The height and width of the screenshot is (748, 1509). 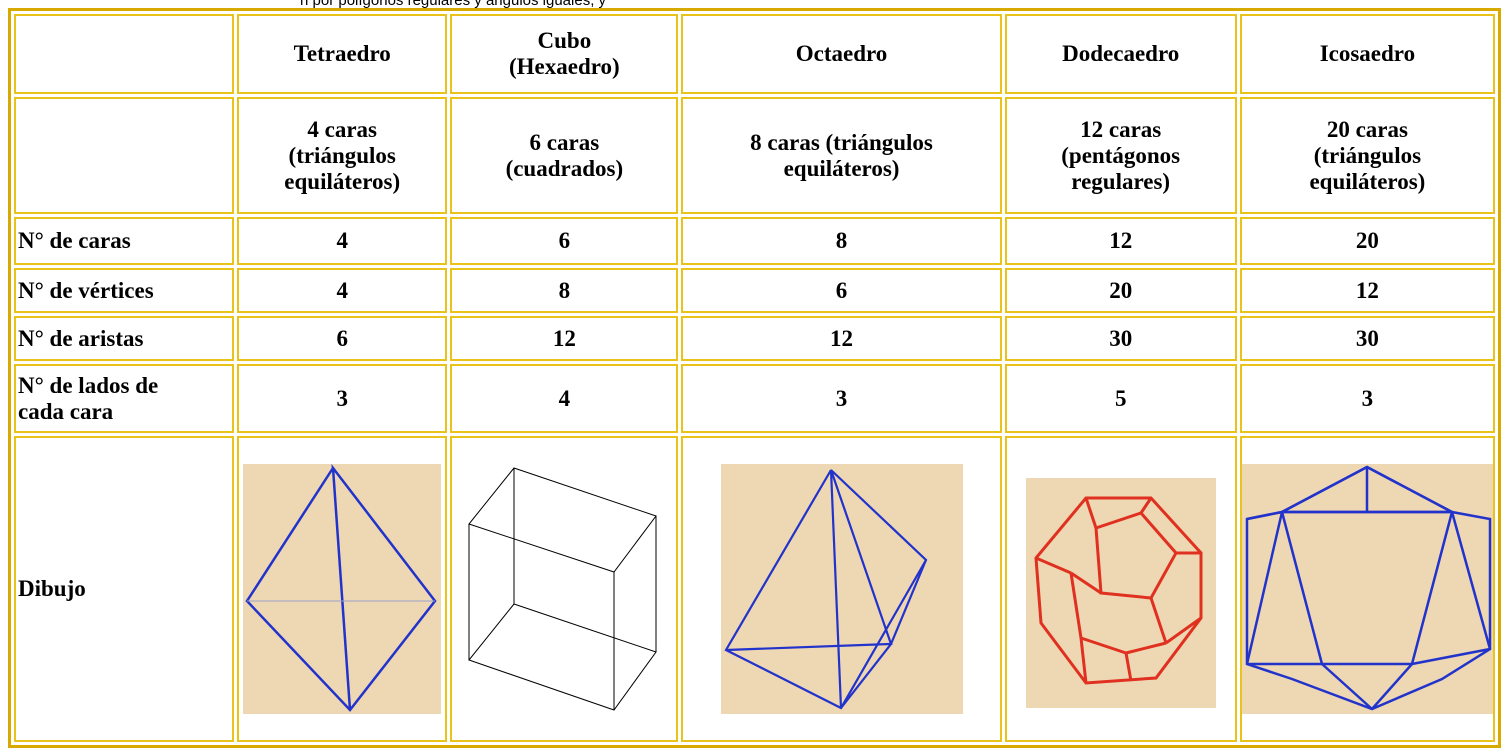 I want to click on cube-drawing, so click(x=563, y=589).